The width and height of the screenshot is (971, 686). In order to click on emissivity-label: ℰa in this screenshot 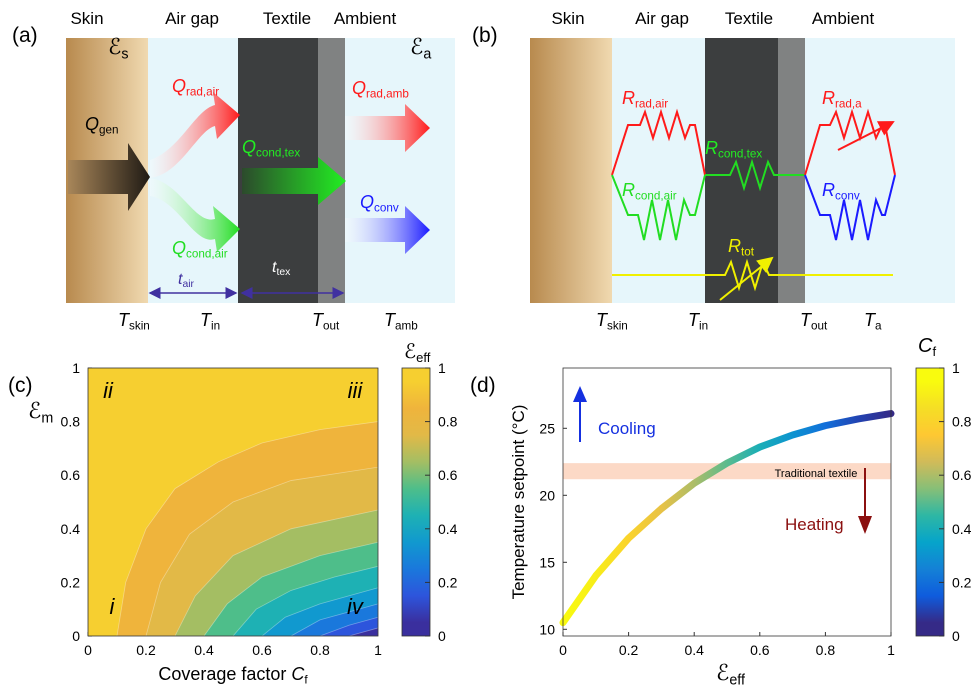, I will do `click(420, 48)`.